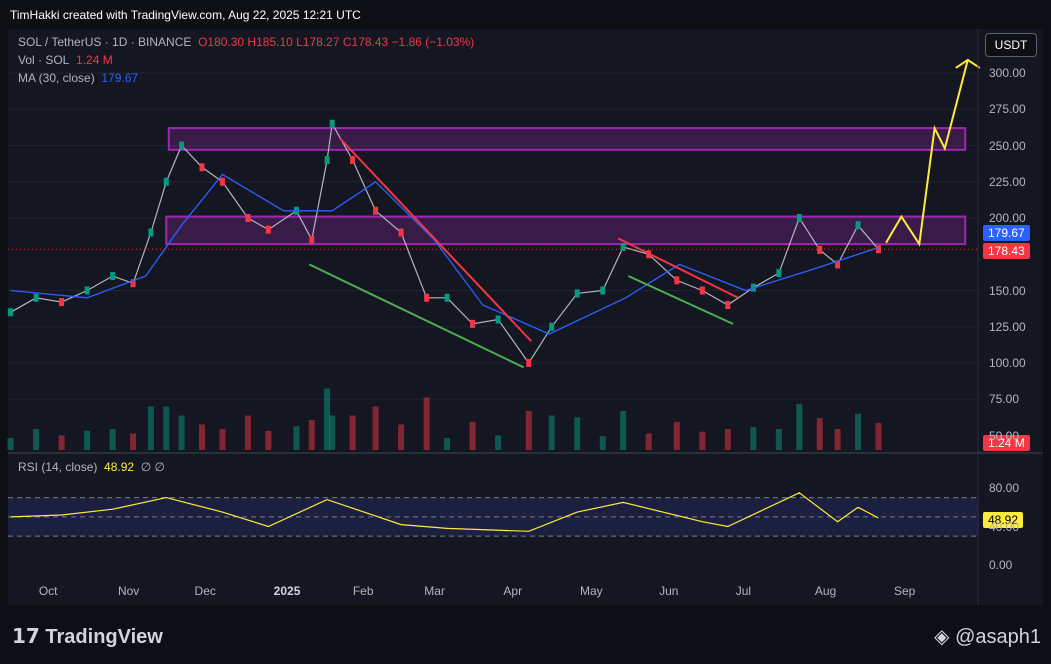 The height and width of the screenshot is (664, 1051). I want to click on tradingview-logo: 𝟭𝟳 TradingView, so click(87, 636).